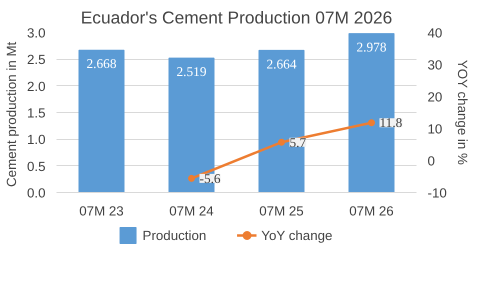 Image resolution: width=481 pixels, height=285 pixels. What do you see at coordinates (462, 113) in the screenshot?
I see `y2-axis-title: YOY change in %` at bounding box center [462, 113].